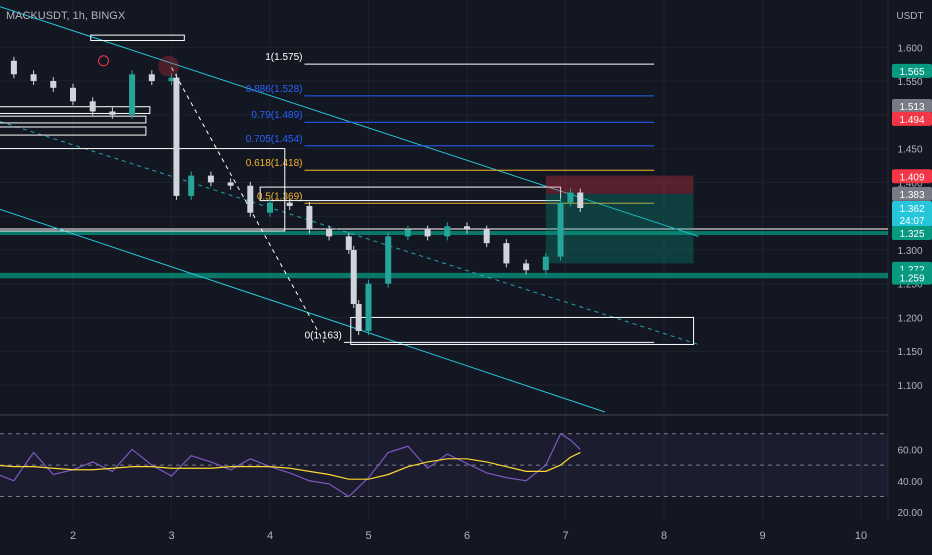 The height and width of the screenshot is (555, 932). I want to click on fib-level-label-5: 0.5(1.369), so click(280, 196).